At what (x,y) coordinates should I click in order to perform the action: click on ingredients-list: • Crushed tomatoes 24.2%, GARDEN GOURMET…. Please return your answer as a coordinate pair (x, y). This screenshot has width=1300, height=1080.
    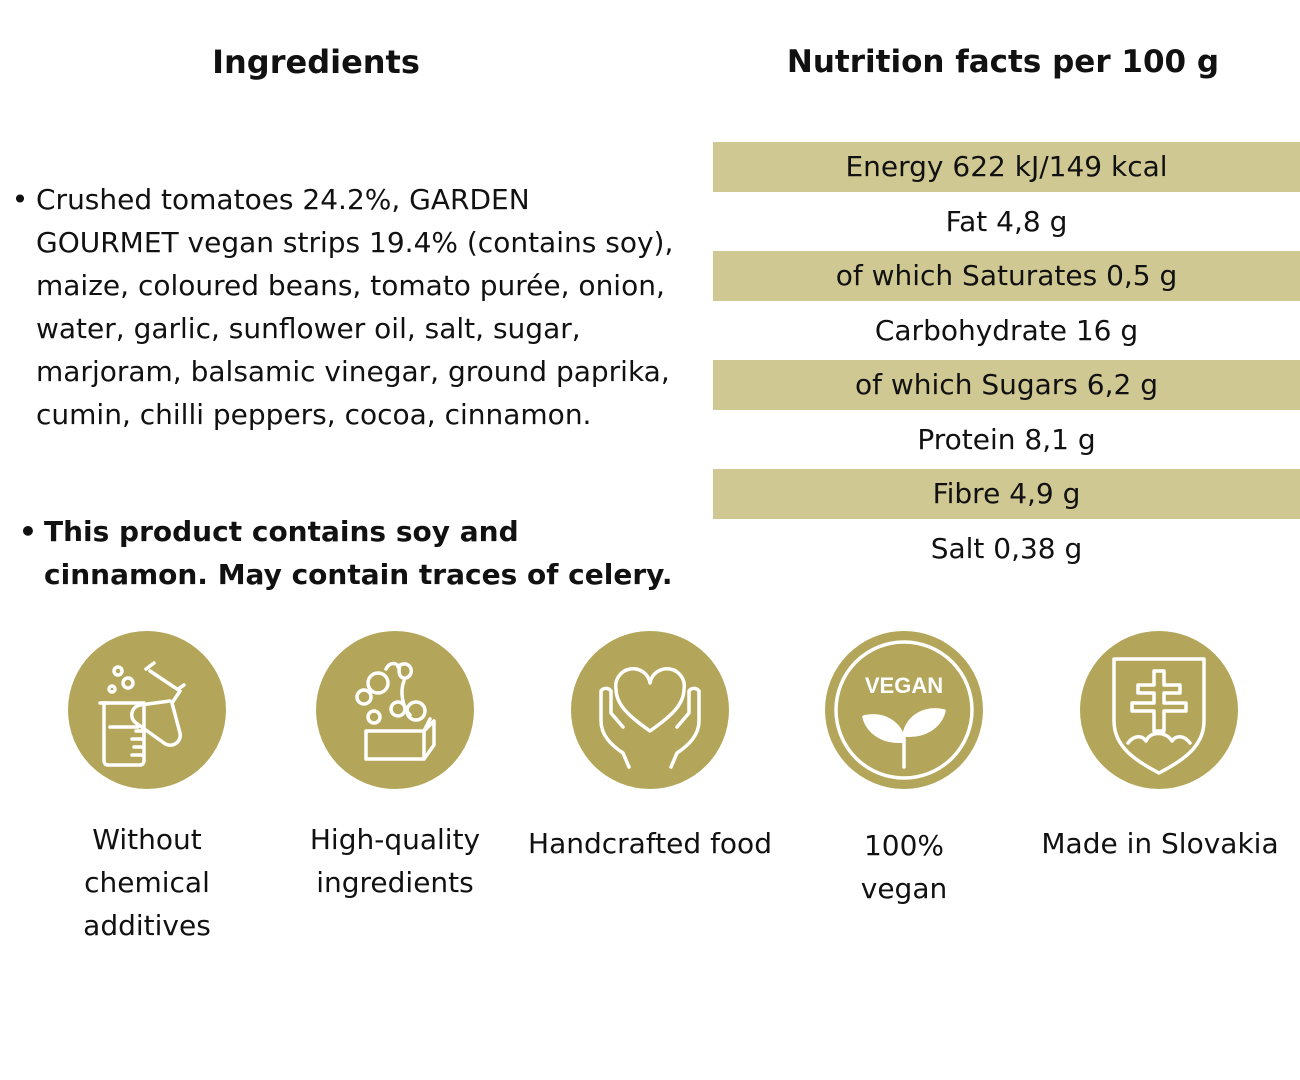
    Looking at the image, I should click on (344, 307).